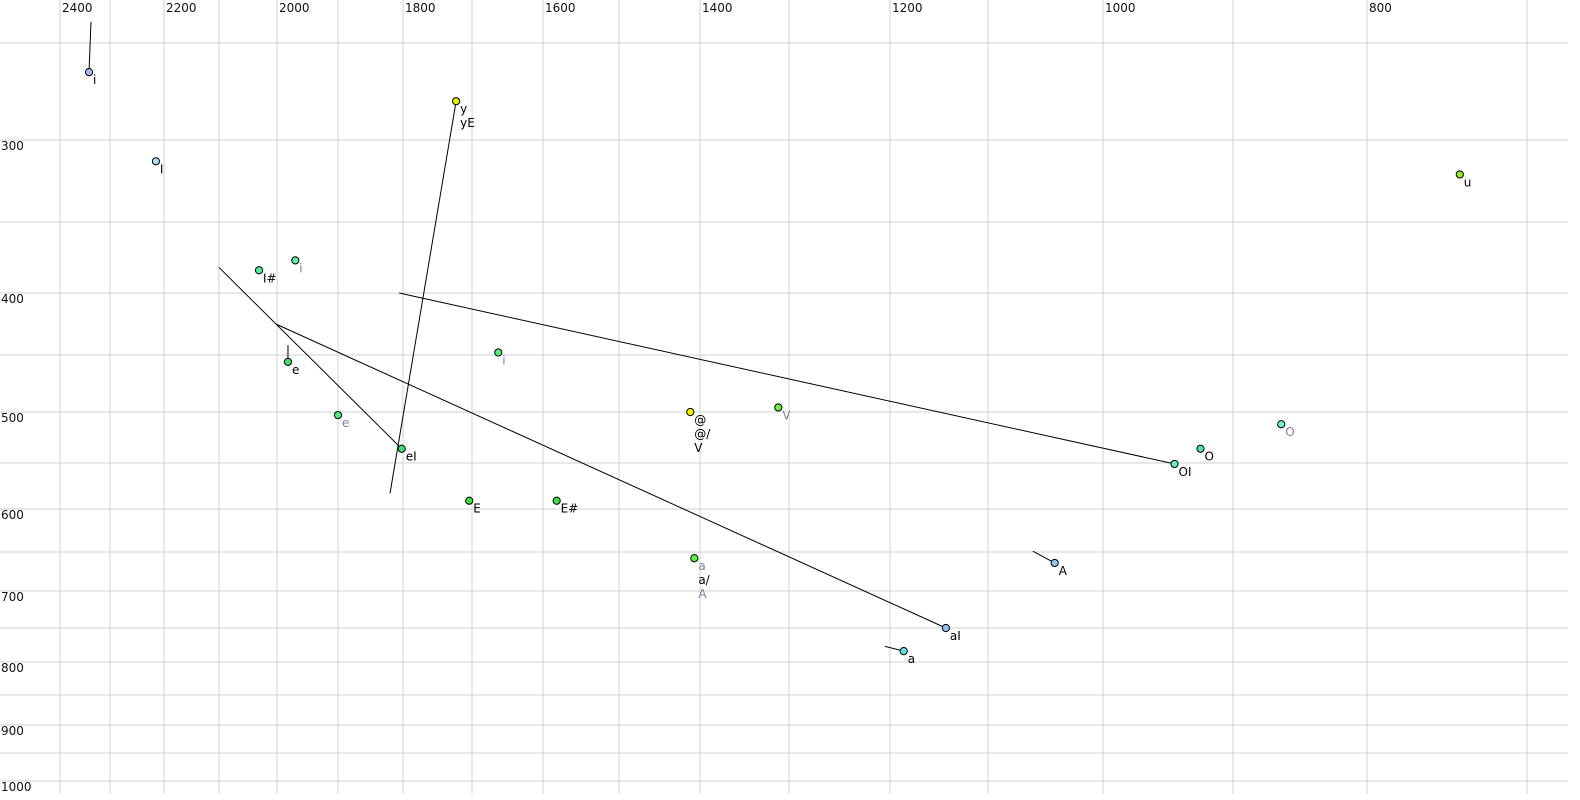 This screenshot has width=1580, height=800. Describe the element at coordinates (270, 278) in the screenshot. I see `point-label: I#` at that location.